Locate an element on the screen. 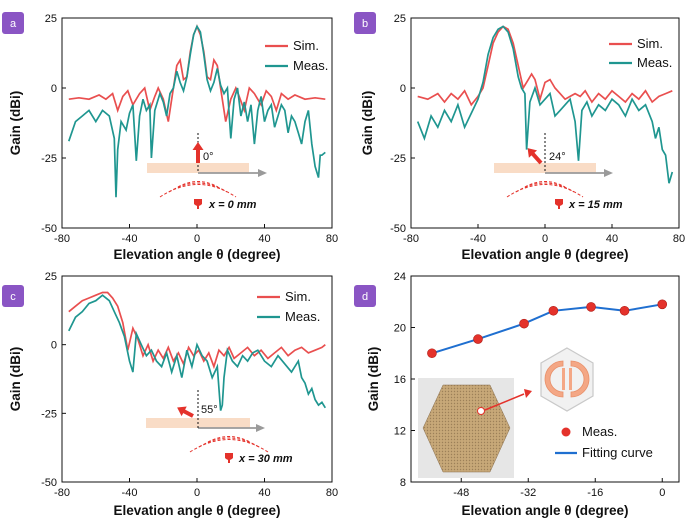 This screenshot has width=700, height=528. panel-b-legend-meas: Meas. is located at coordinates (654, 62).